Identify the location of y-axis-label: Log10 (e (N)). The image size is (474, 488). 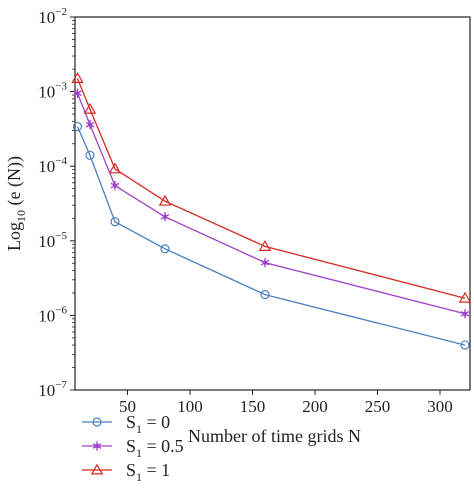
(16, 203).